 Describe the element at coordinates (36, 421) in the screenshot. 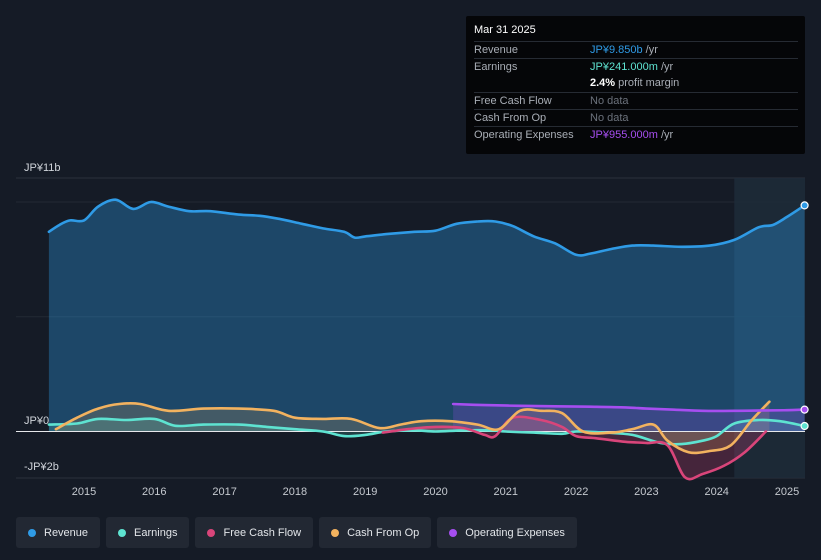

I see `y-label-zero: JP¥0` at that location.